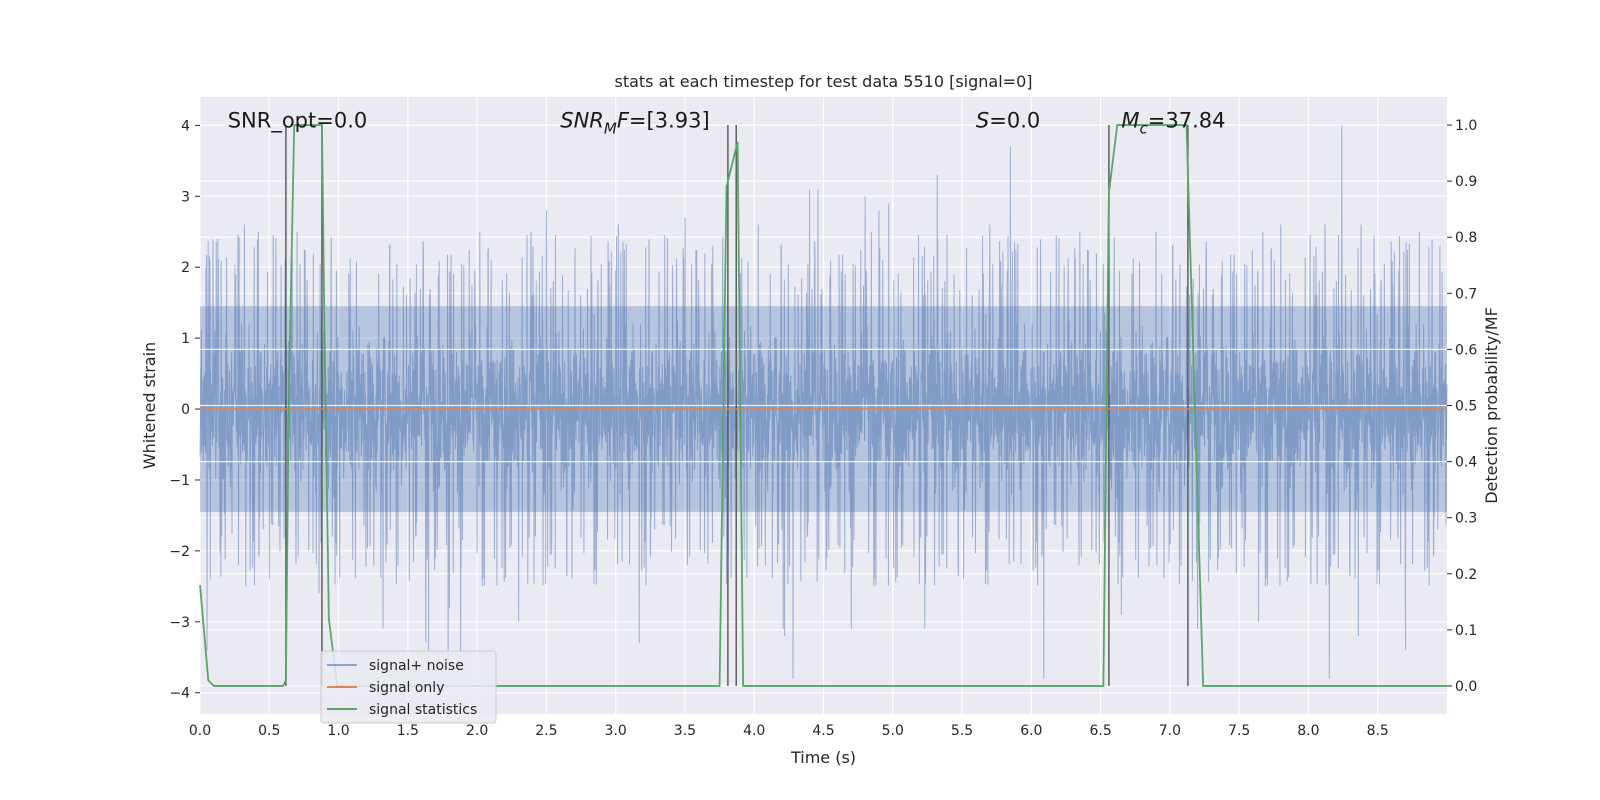  I want to click on annotation-label: SNR_opt=0.0, so click(298, 120).